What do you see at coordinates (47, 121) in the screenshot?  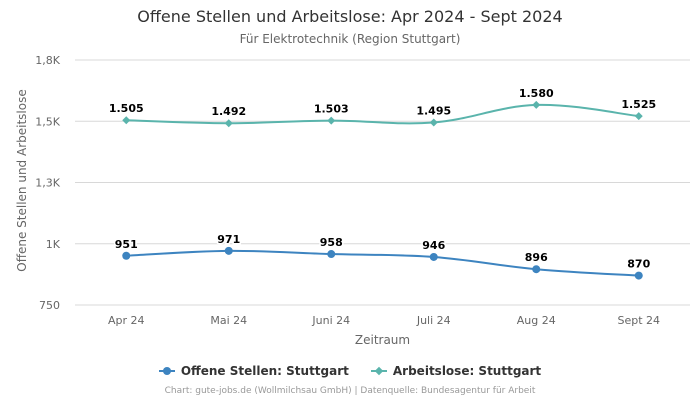 I see `y-tick-label: 1,5K` at bounding box center [47, 121].